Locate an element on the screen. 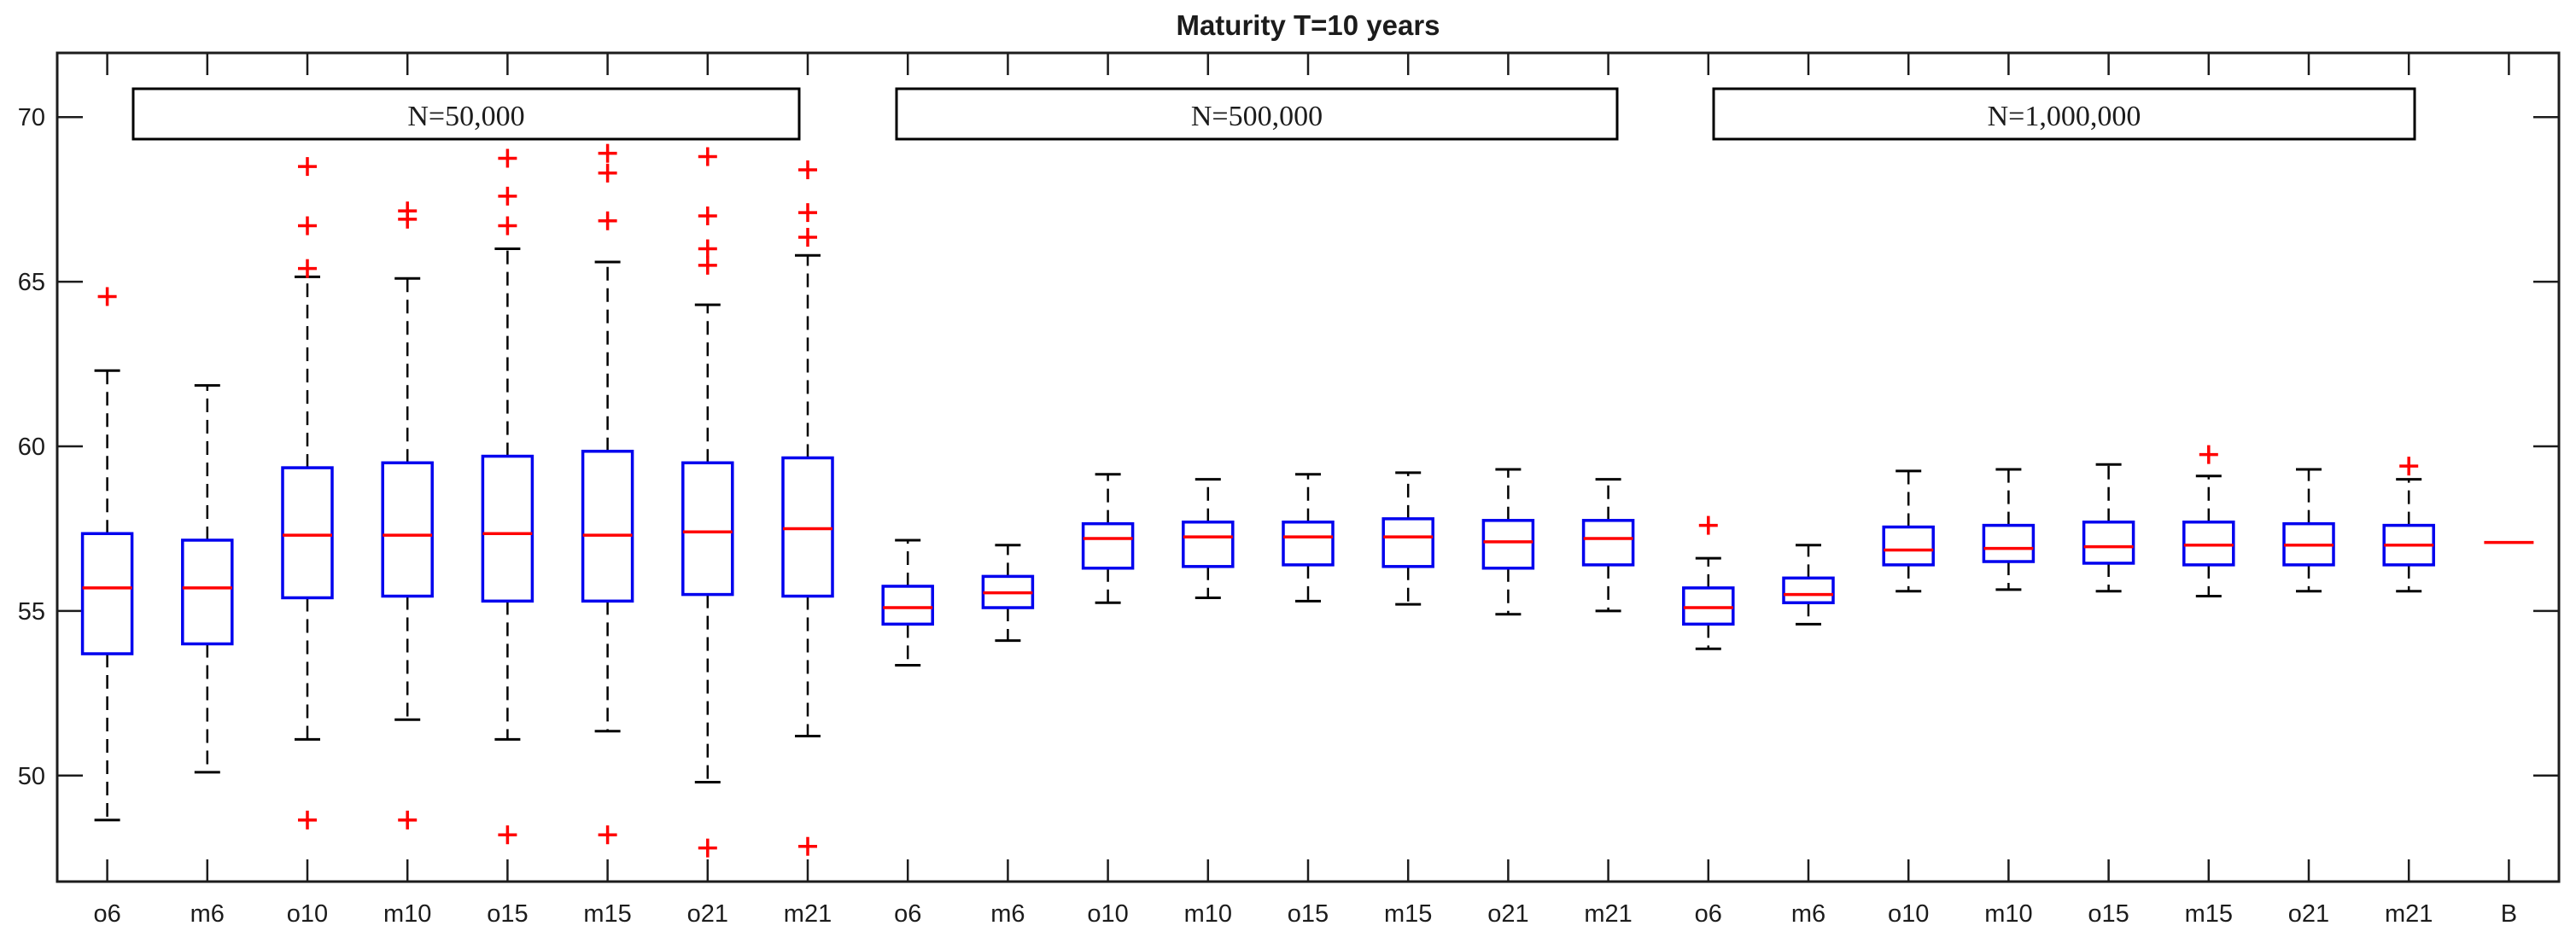  y-tick-label: 65 is located at coordinates (32, 282).